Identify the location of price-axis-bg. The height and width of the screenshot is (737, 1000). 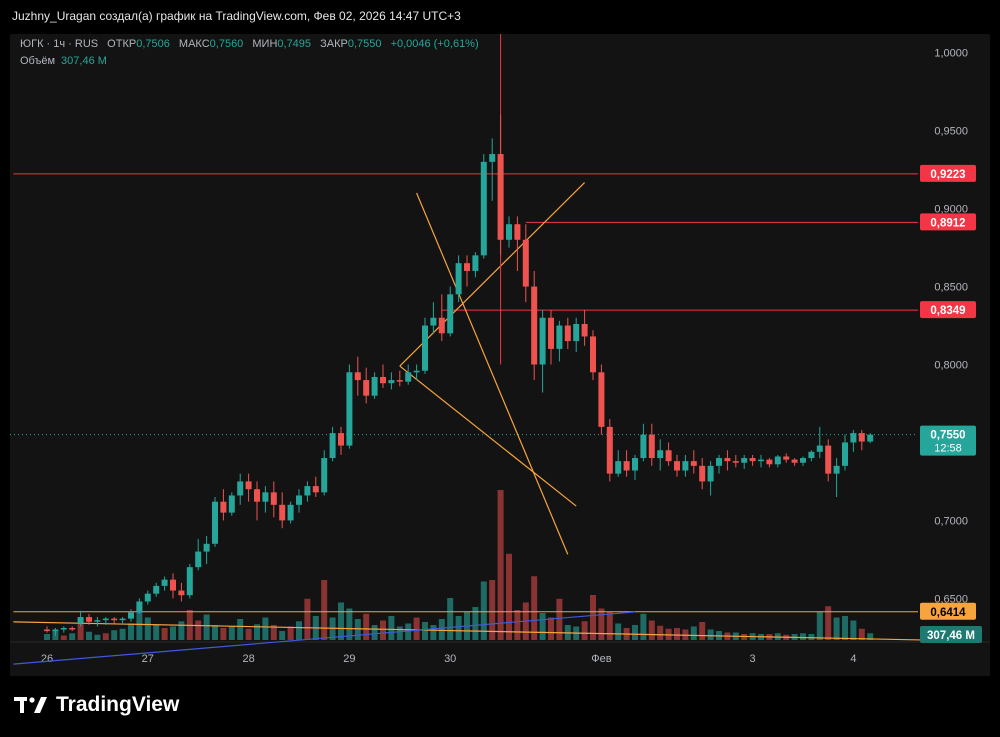
(955, 355).